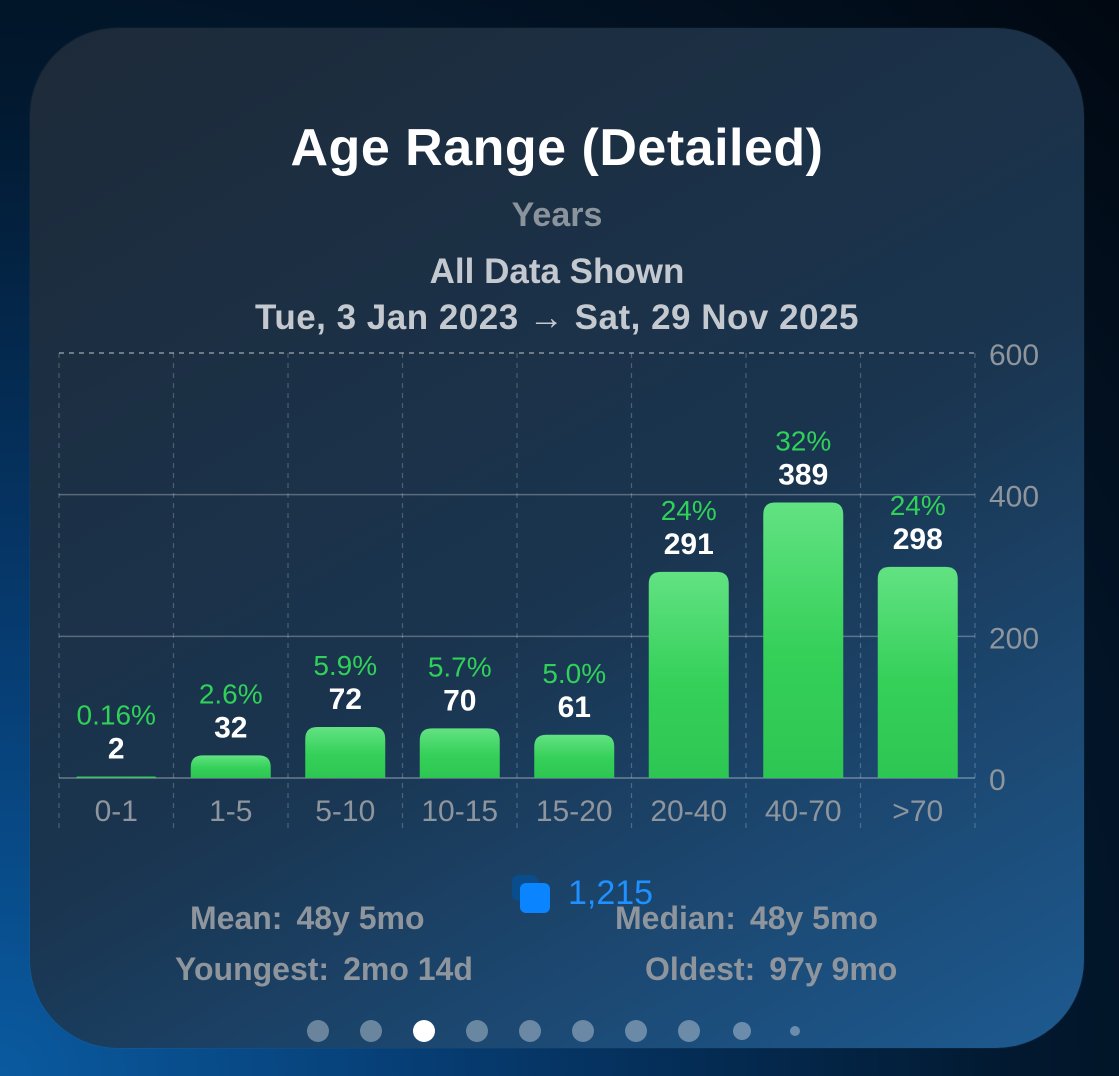 This screenshot has height=1076, width=1119. What do you see at coordinates (574, 811) in the screenshot?
I see `x-tick-label: 15-20` at bounding box center [574, 811].